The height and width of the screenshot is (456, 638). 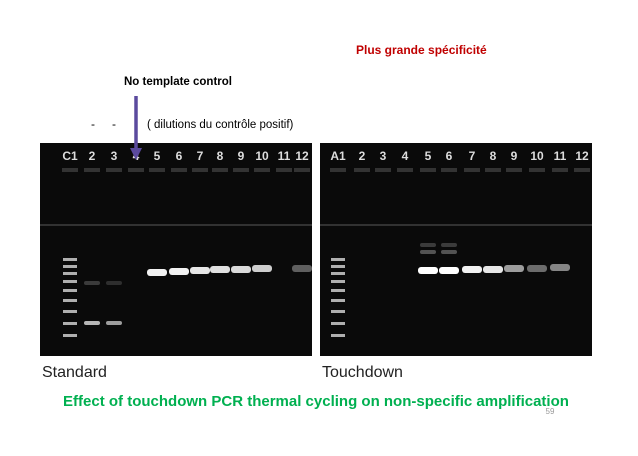 What do you see at coordinates (550, 411) in the screenshot?
I see `page-number: 59` at bounding box center [550, 411].